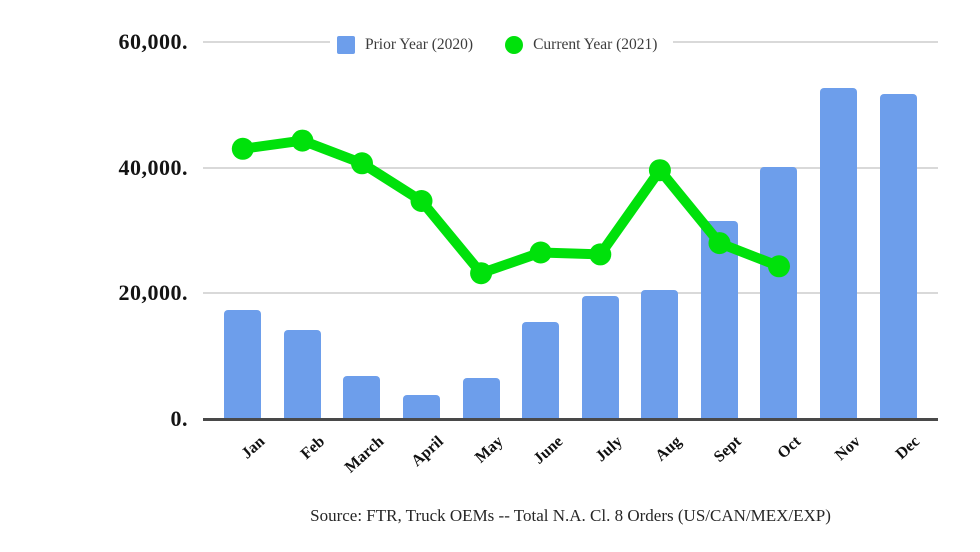 The image size is (980, 552). What do you see at coordinates (898, 256) in the screenshot?
I see `bar-dec` at bounding box center [898, 256].